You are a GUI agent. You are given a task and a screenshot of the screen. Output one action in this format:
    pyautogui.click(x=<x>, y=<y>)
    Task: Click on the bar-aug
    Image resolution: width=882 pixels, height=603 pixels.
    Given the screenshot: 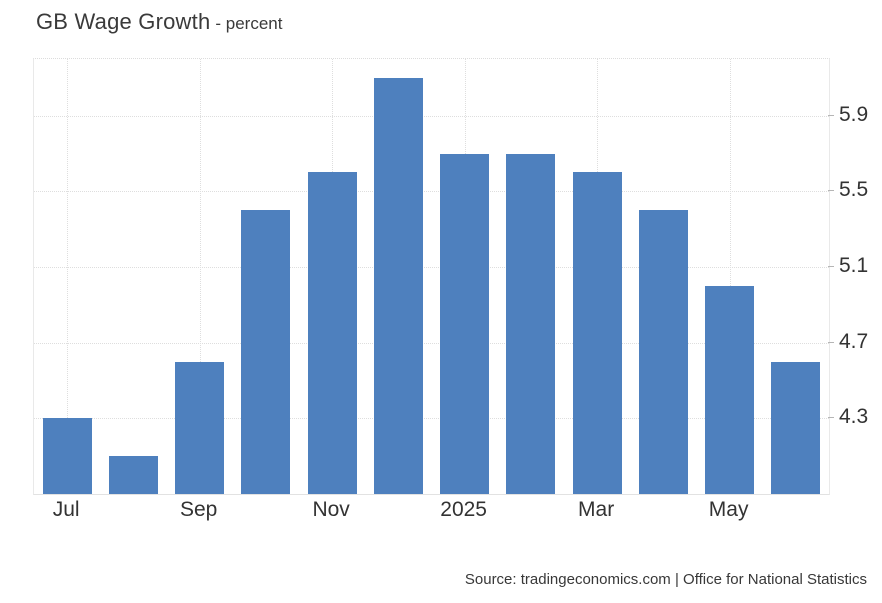 What is the action you would take?
    pyautogui.click(x=133, y=475)
    